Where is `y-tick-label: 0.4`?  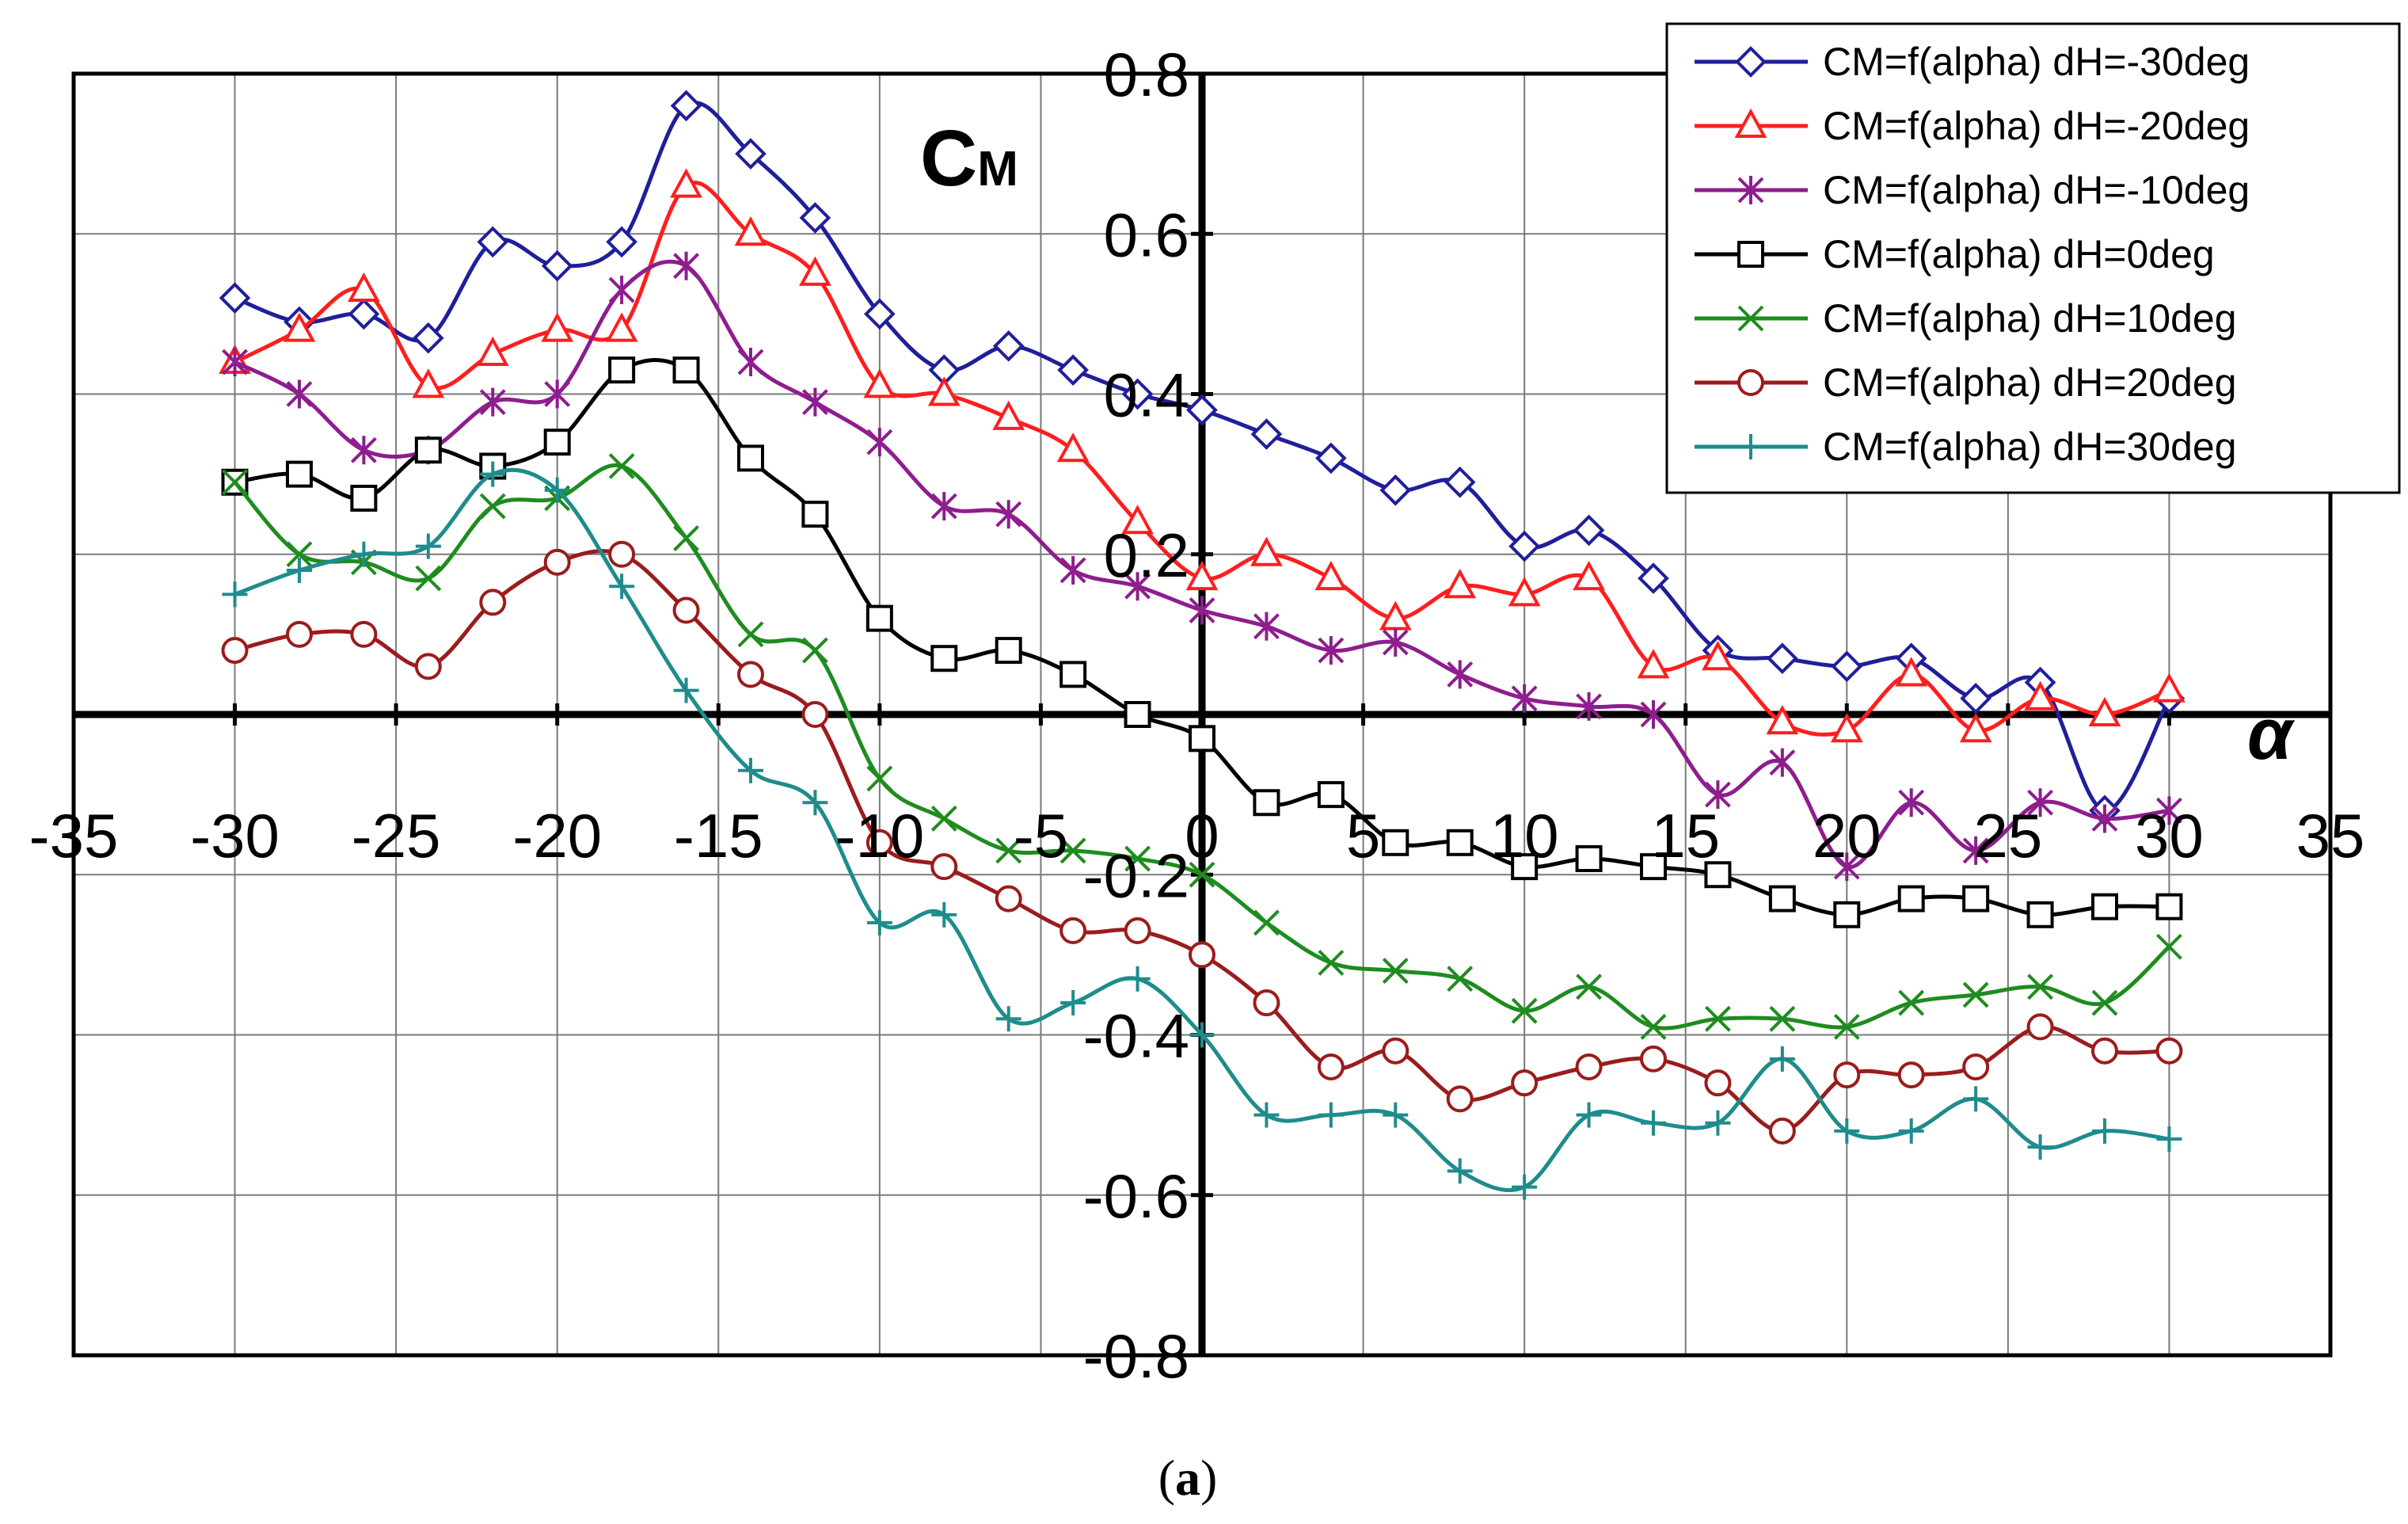
y-tick-label: 0.4 is located at coordinates (1146, 395).